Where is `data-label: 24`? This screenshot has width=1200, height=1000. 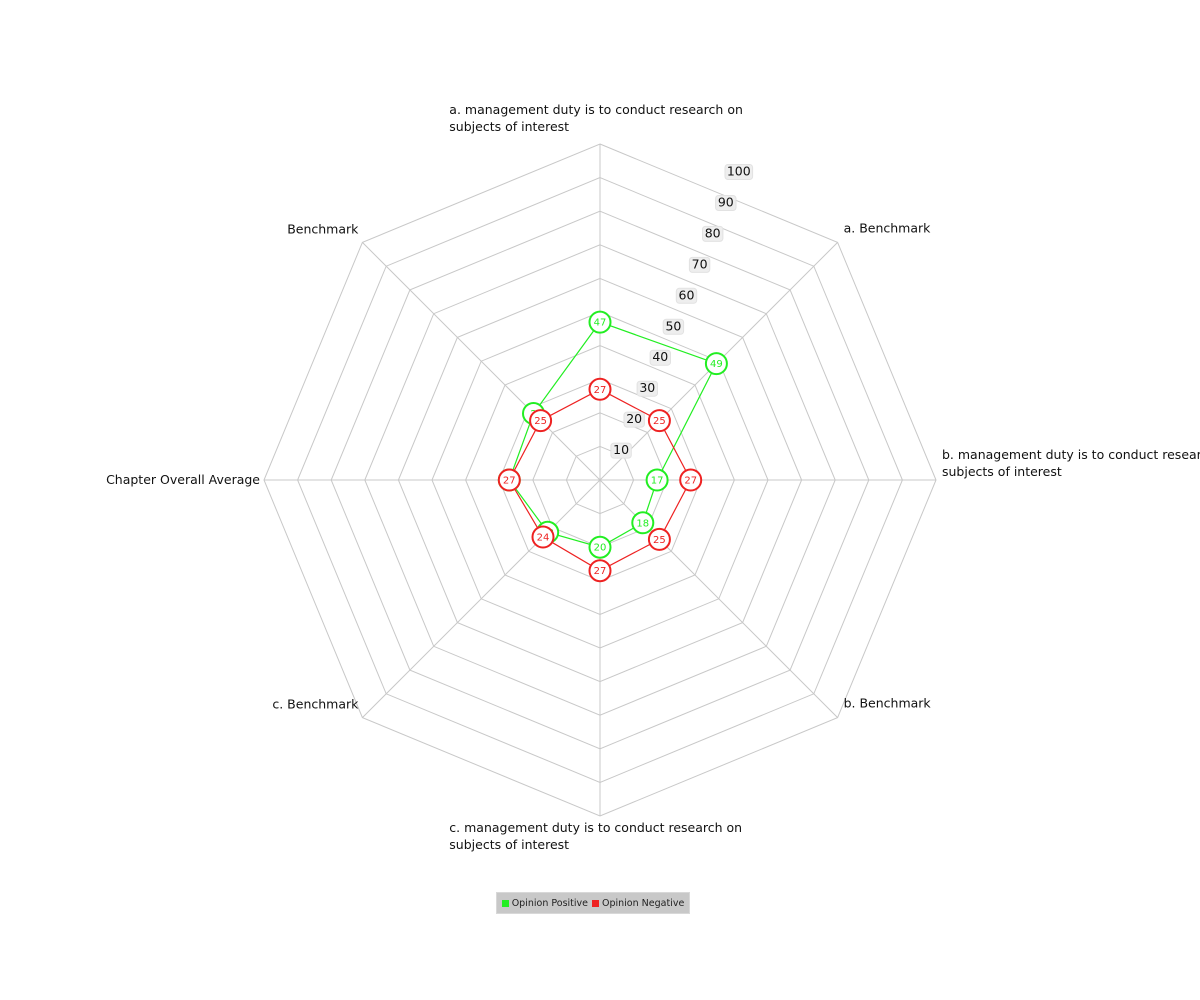 data-label: 24 is located at coordinates (543, 538).